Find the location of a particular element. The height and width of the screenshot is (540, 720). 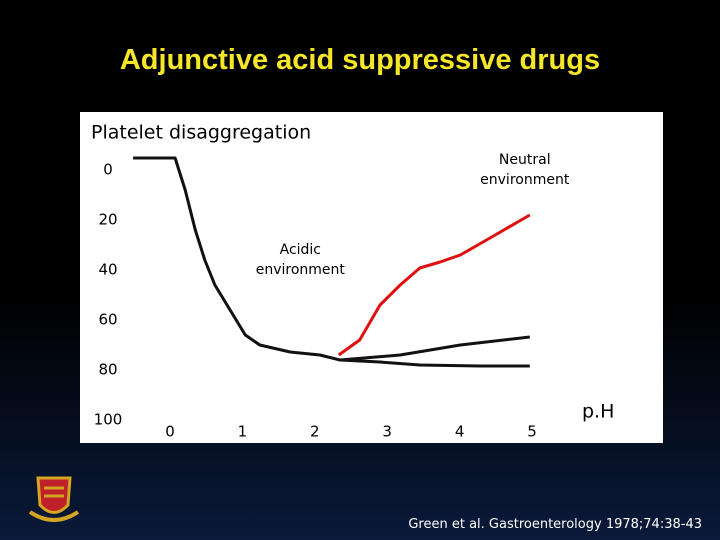

x-tick-label: 3 is located at coordinates (387, 432).